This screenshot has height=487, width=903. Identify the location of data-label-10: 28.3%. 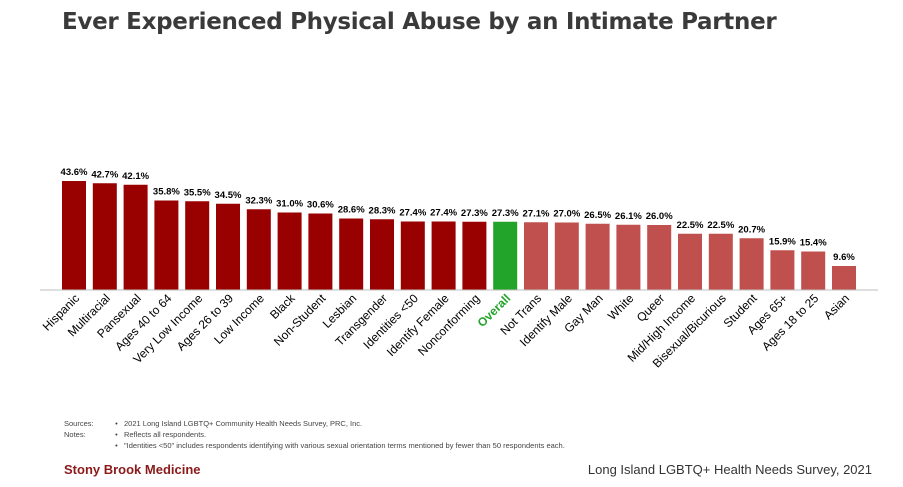
(382, 210).